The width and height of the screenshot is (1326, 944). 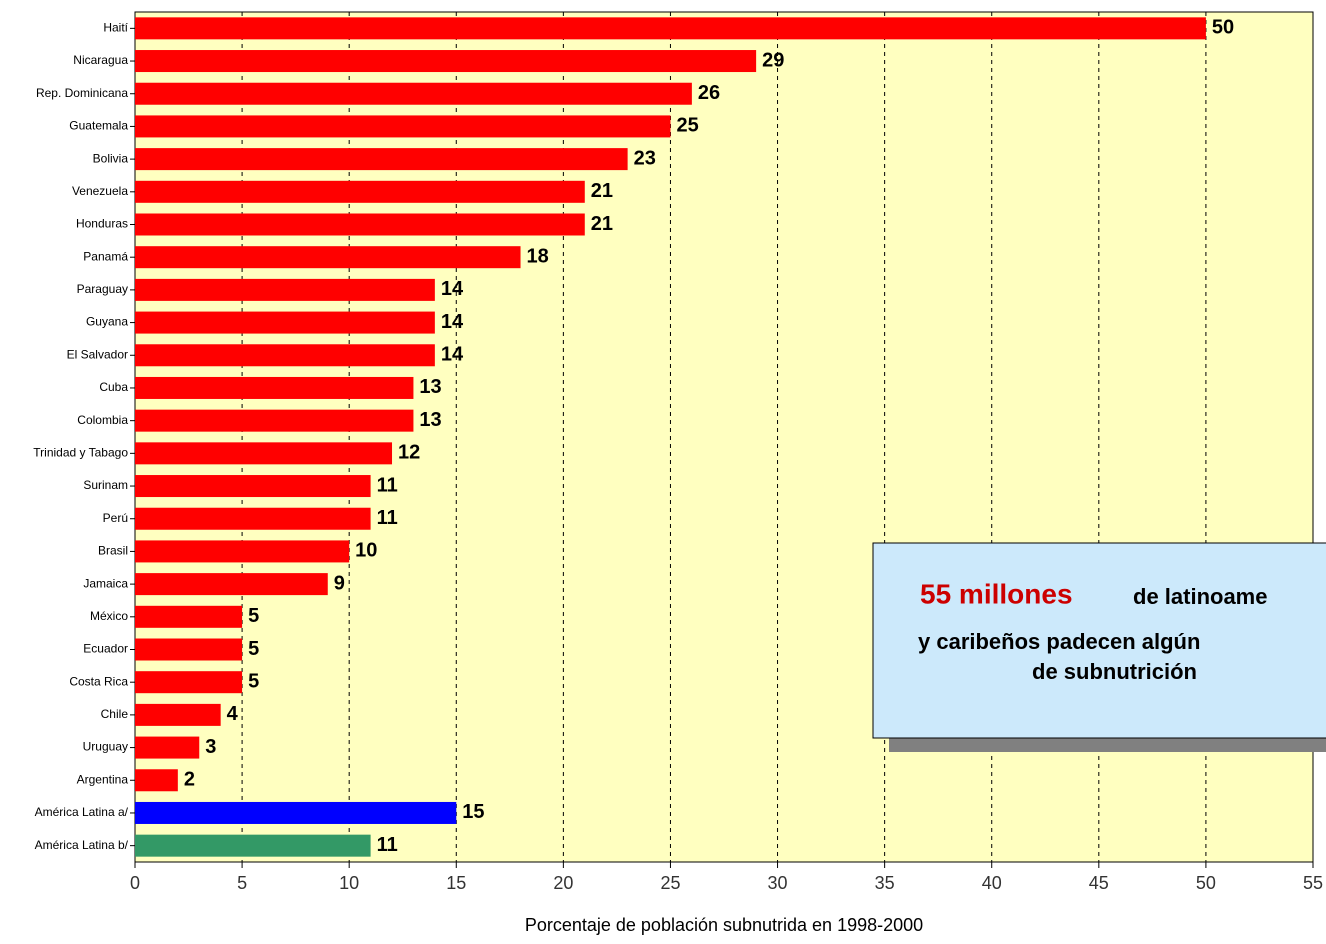 What do you see at coordinates (885, 883) in the screenshot?
I see `x-tick-label: 35` at bounding box center [885, 883].